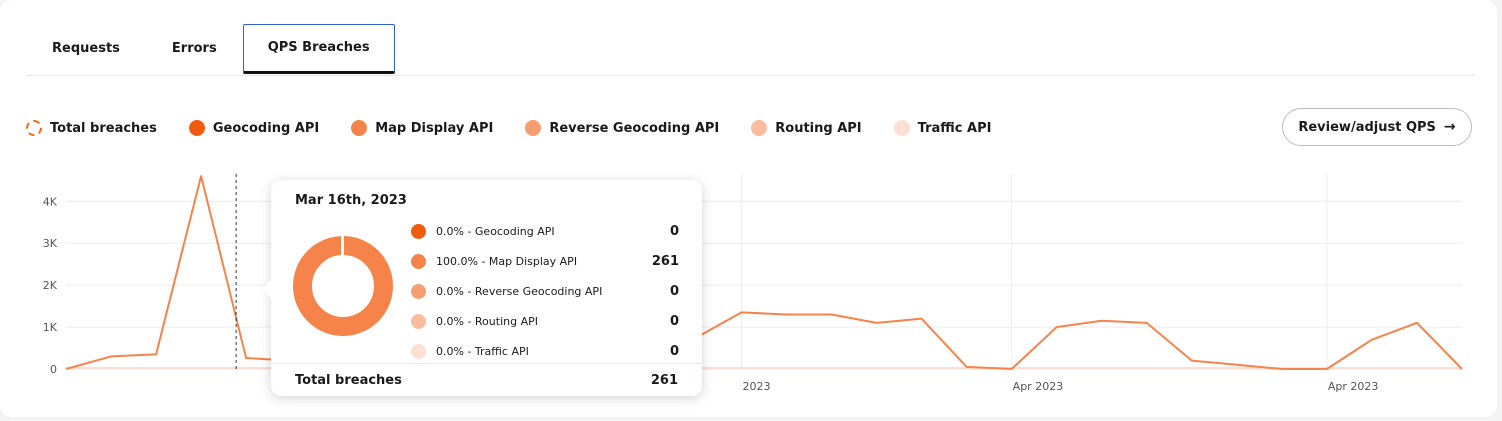 The height and width of the screenshot is (421, 1502). What do you see at coordinates (348, 380) in the screenshot?
I see `tooltip-total-label: Total breaches` at bounding box center [348, 380].